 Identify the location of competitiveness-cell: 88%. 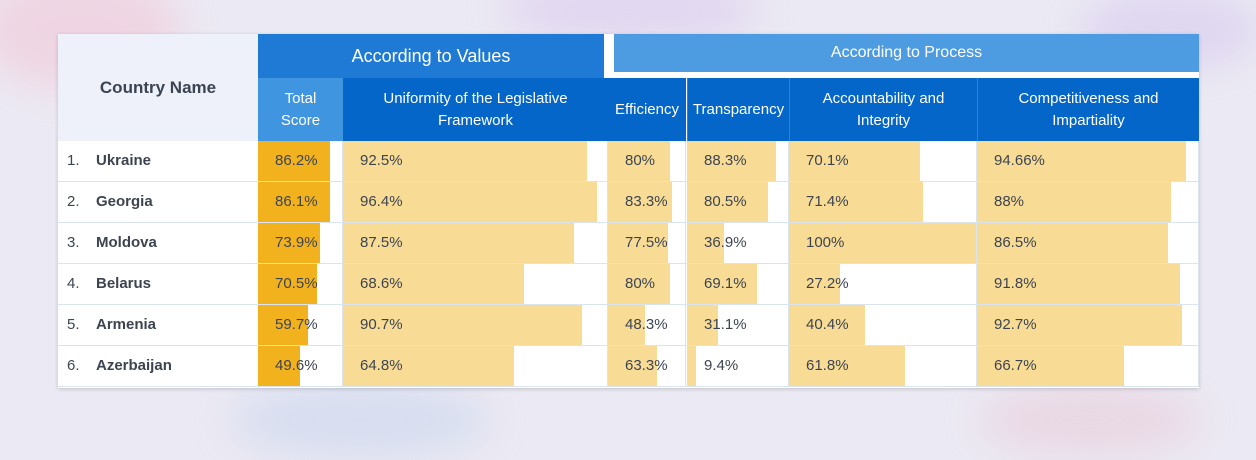
(1088, 202).